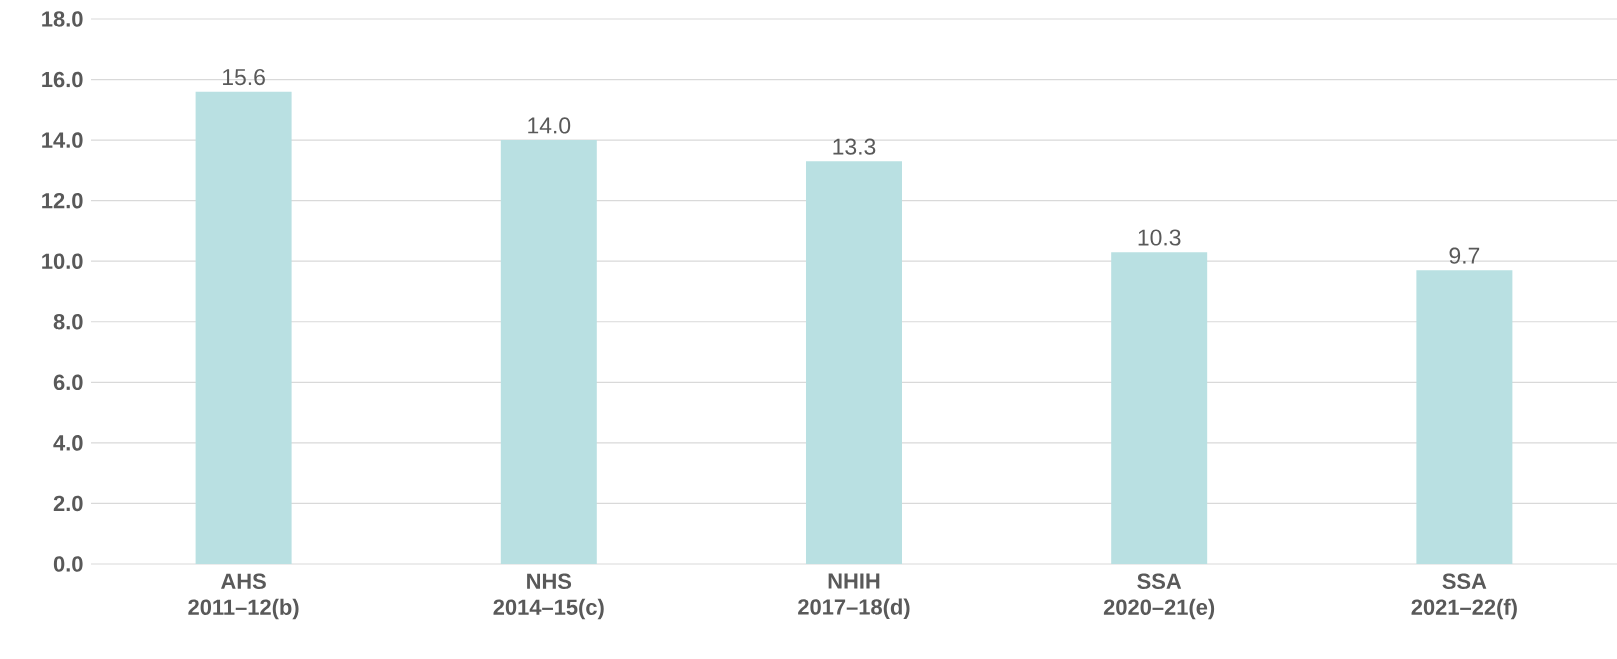  I want to click on x-tick-label: NHS 2014–15(c), so click(548, 596).